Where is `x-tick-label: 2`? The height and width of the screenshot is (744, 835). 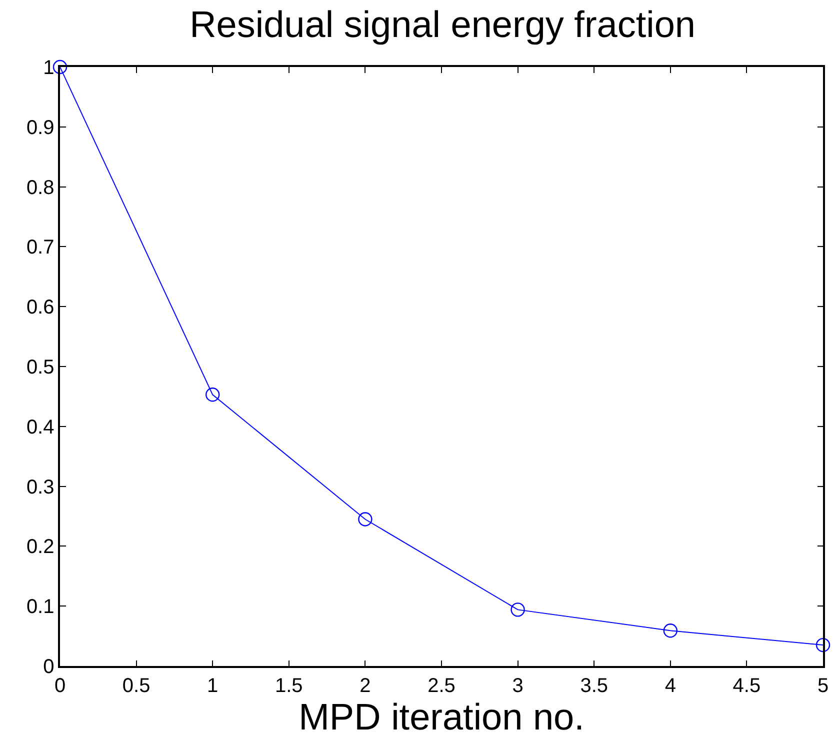 x-tick-label: 2 is located at coordinates (365, 685).